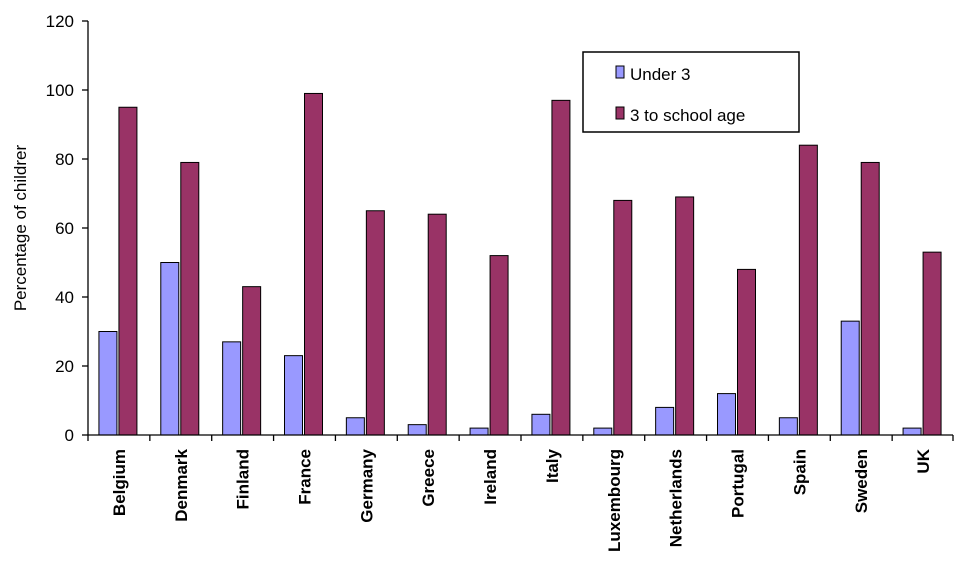 This screenshot has height=573, width=954. Describe the element at coordinates (69, 435) in the screenshot. I see `y-tick-label: 0` at that location.